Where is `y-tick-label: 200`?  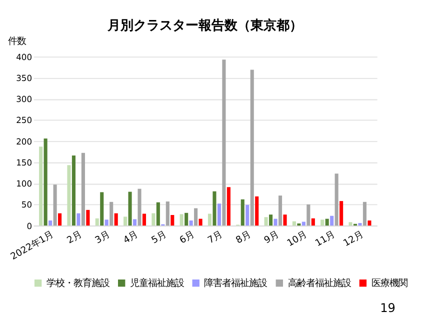 y-tick-label: 200 is located at coordinates (24, 141).